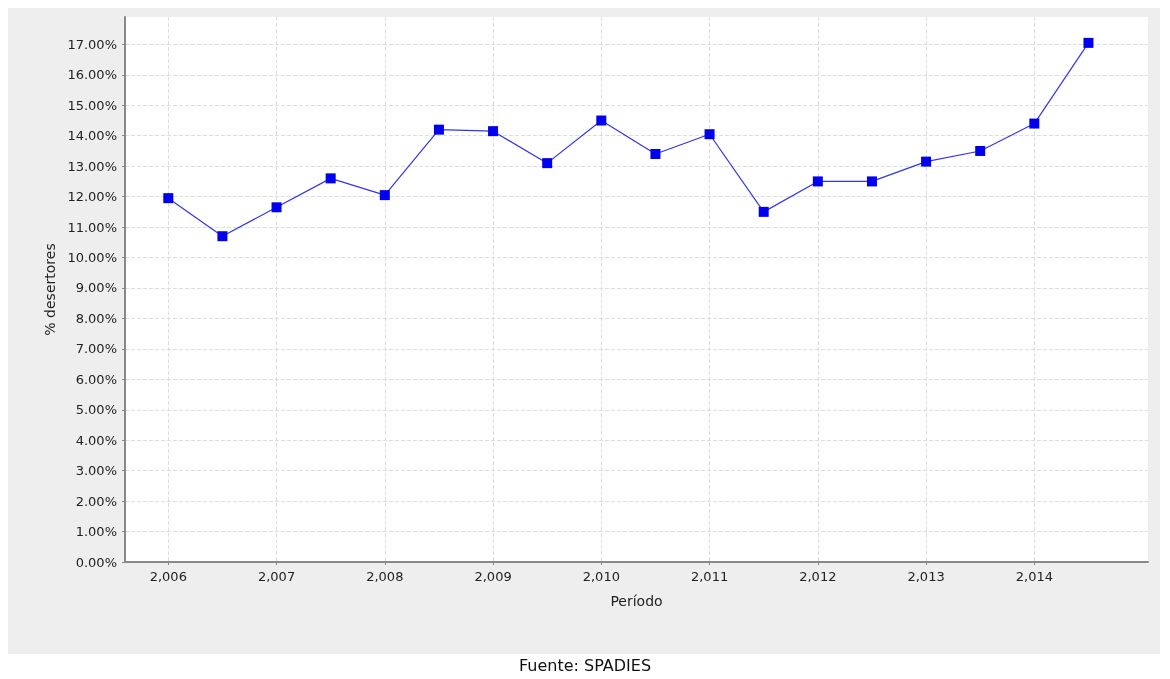 The height and width of the screenshot is (679, 1170). What do you see at coordinates (96, 562) in the screenshot?
I see `y-tick-label: 0.00%` at bounding box center [96, 562].